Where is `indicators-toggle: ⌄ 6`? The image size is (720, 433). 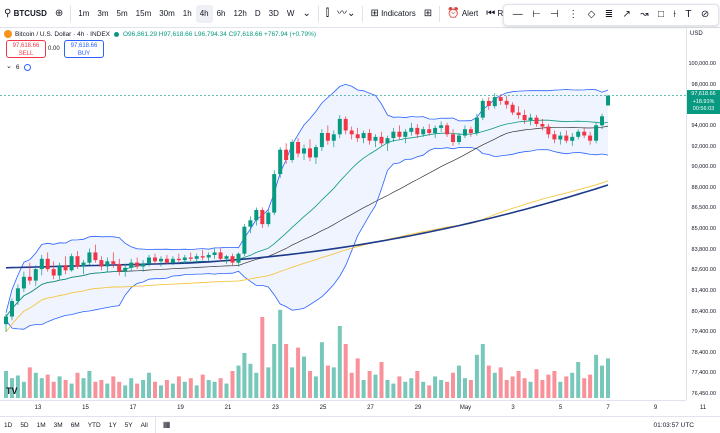
indicators-toggle: ⌄ 6 is located at coordinates (18, 67).